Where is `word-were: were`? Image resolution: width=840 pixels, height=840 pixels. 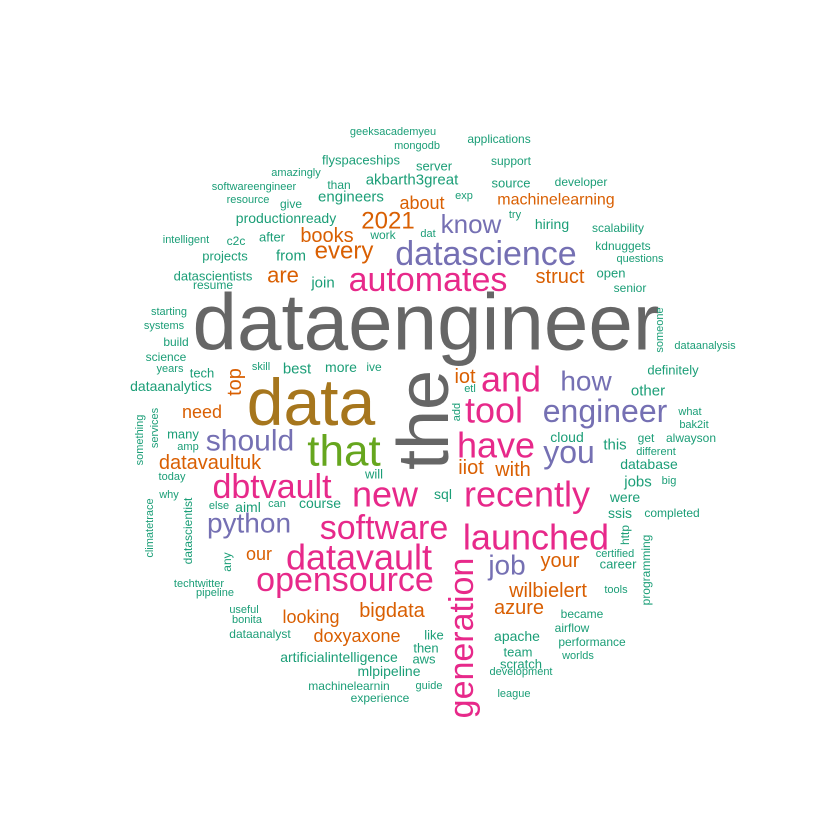 word-were: were is located at coordinates (625, 497).